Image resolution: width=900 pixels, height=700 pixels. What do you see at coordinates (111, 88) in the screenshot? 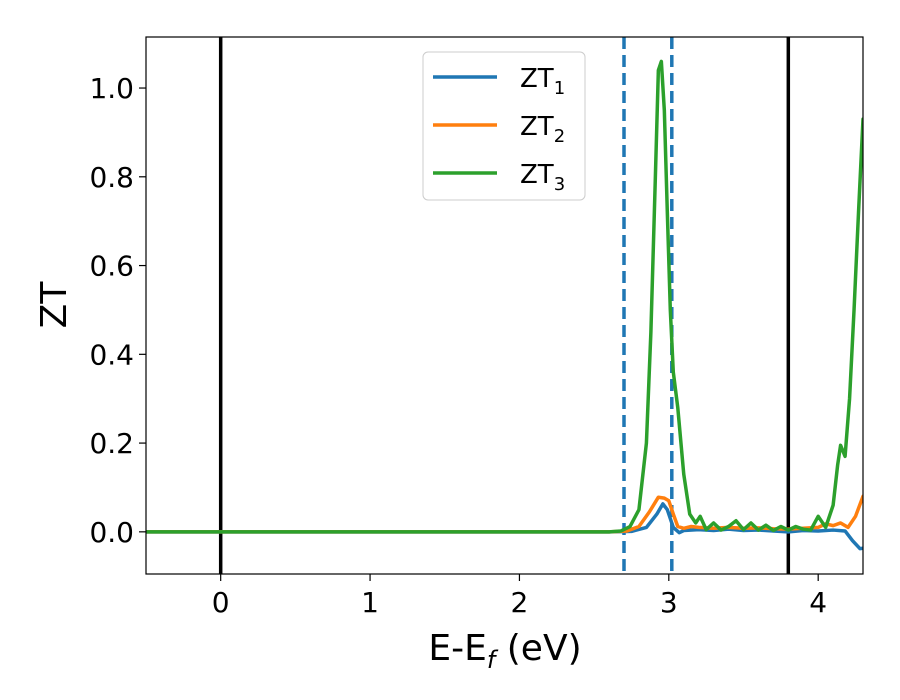
I see `y-tick-label: 1.0` at bounding box center [111, 88].